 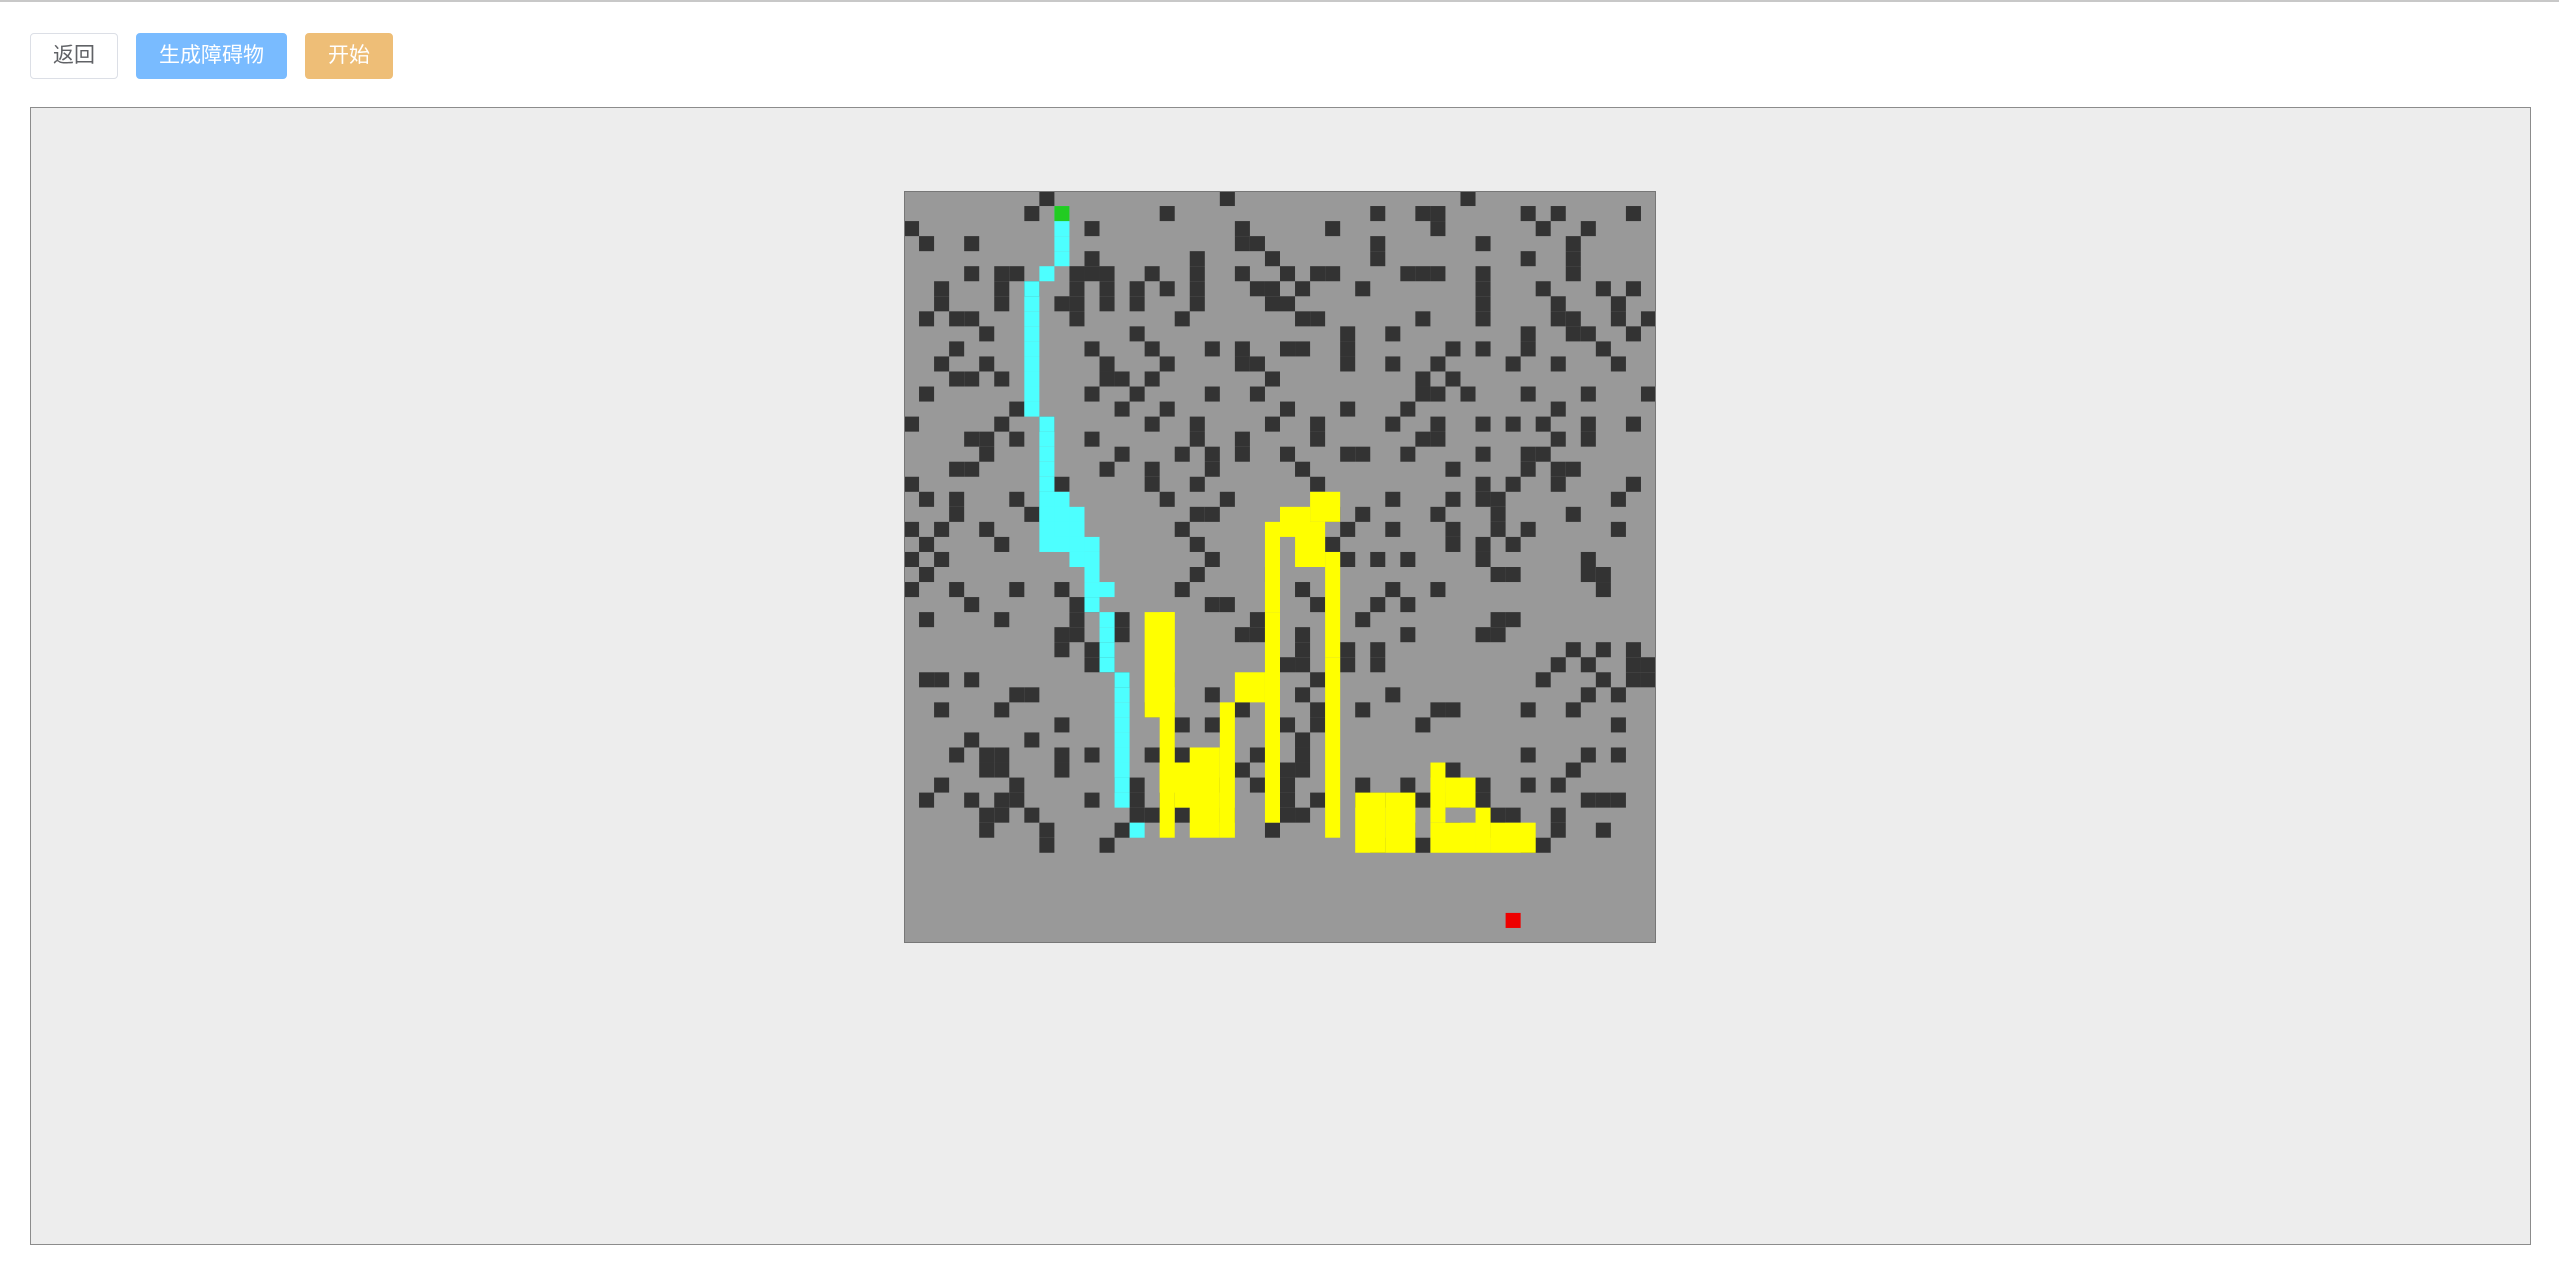 What do you see at coordinates (74, 56) in the screenshot?
I see `back-button: 返回` at bounding box center [74, 56].